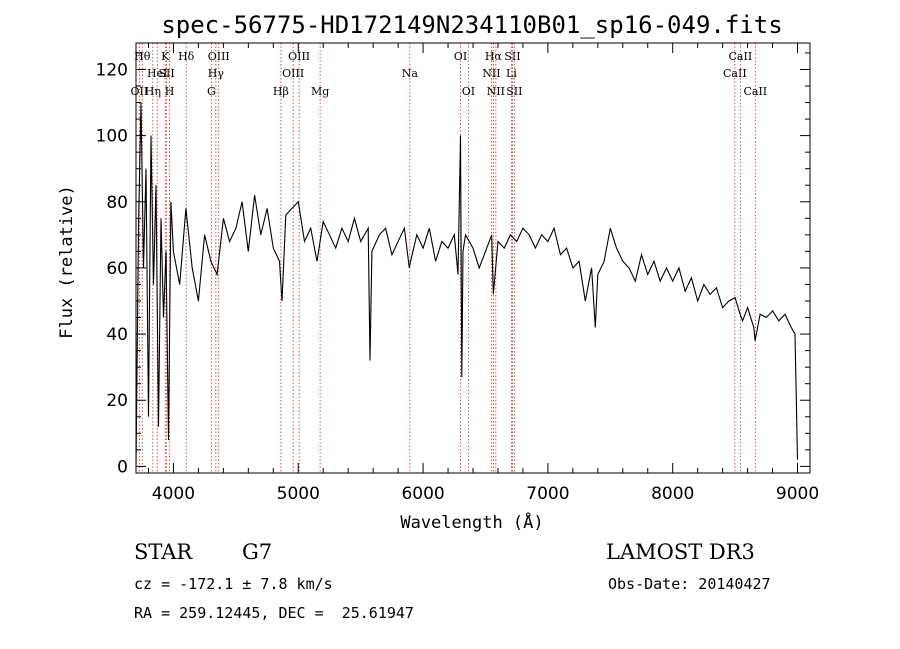 Image resolution: width=900 pixels, height=649 pixels. Describe the element at coordinates (153, 91) in the screenshot. I see `spectral-line-label: Hη` at that location.